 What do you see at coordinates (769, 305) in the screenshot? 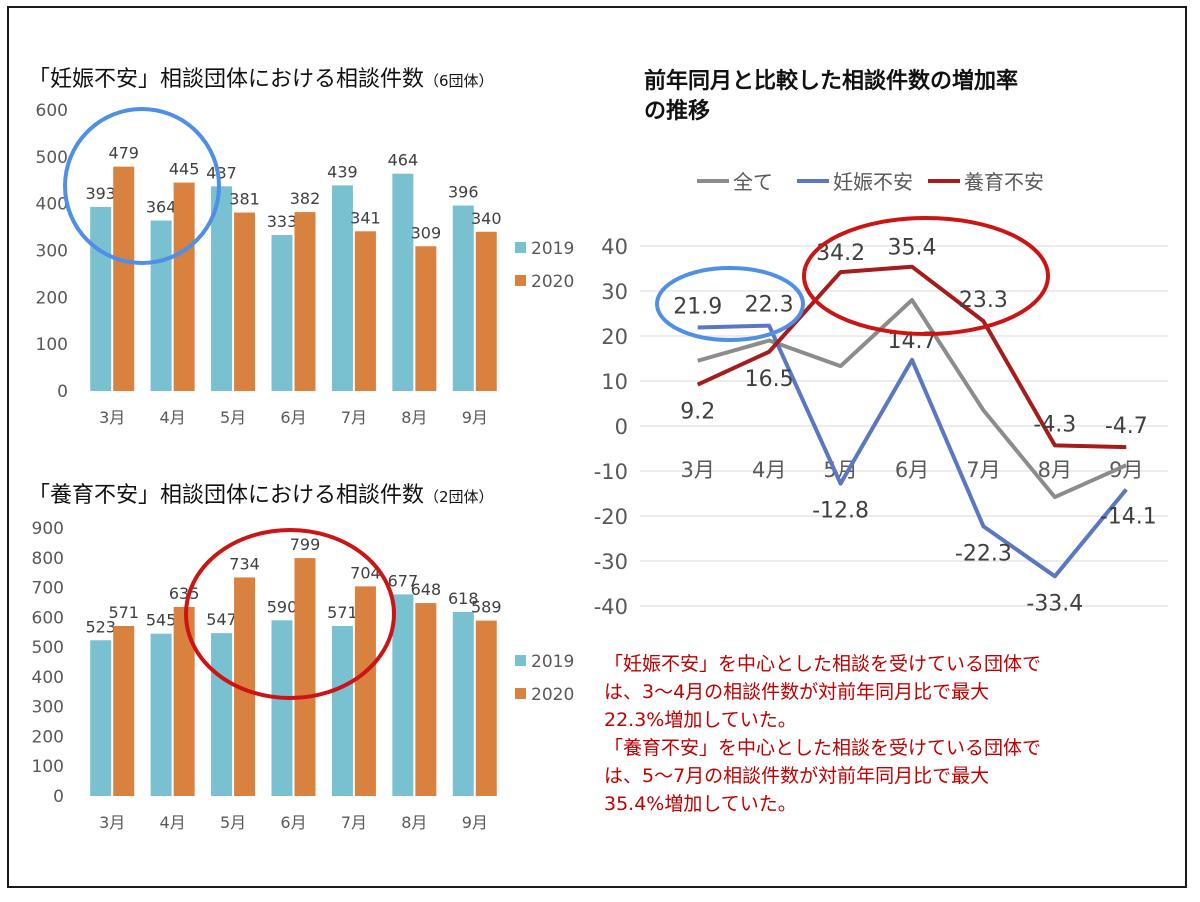
I see `data-label: 22.3` at bounding box center [769, 305].